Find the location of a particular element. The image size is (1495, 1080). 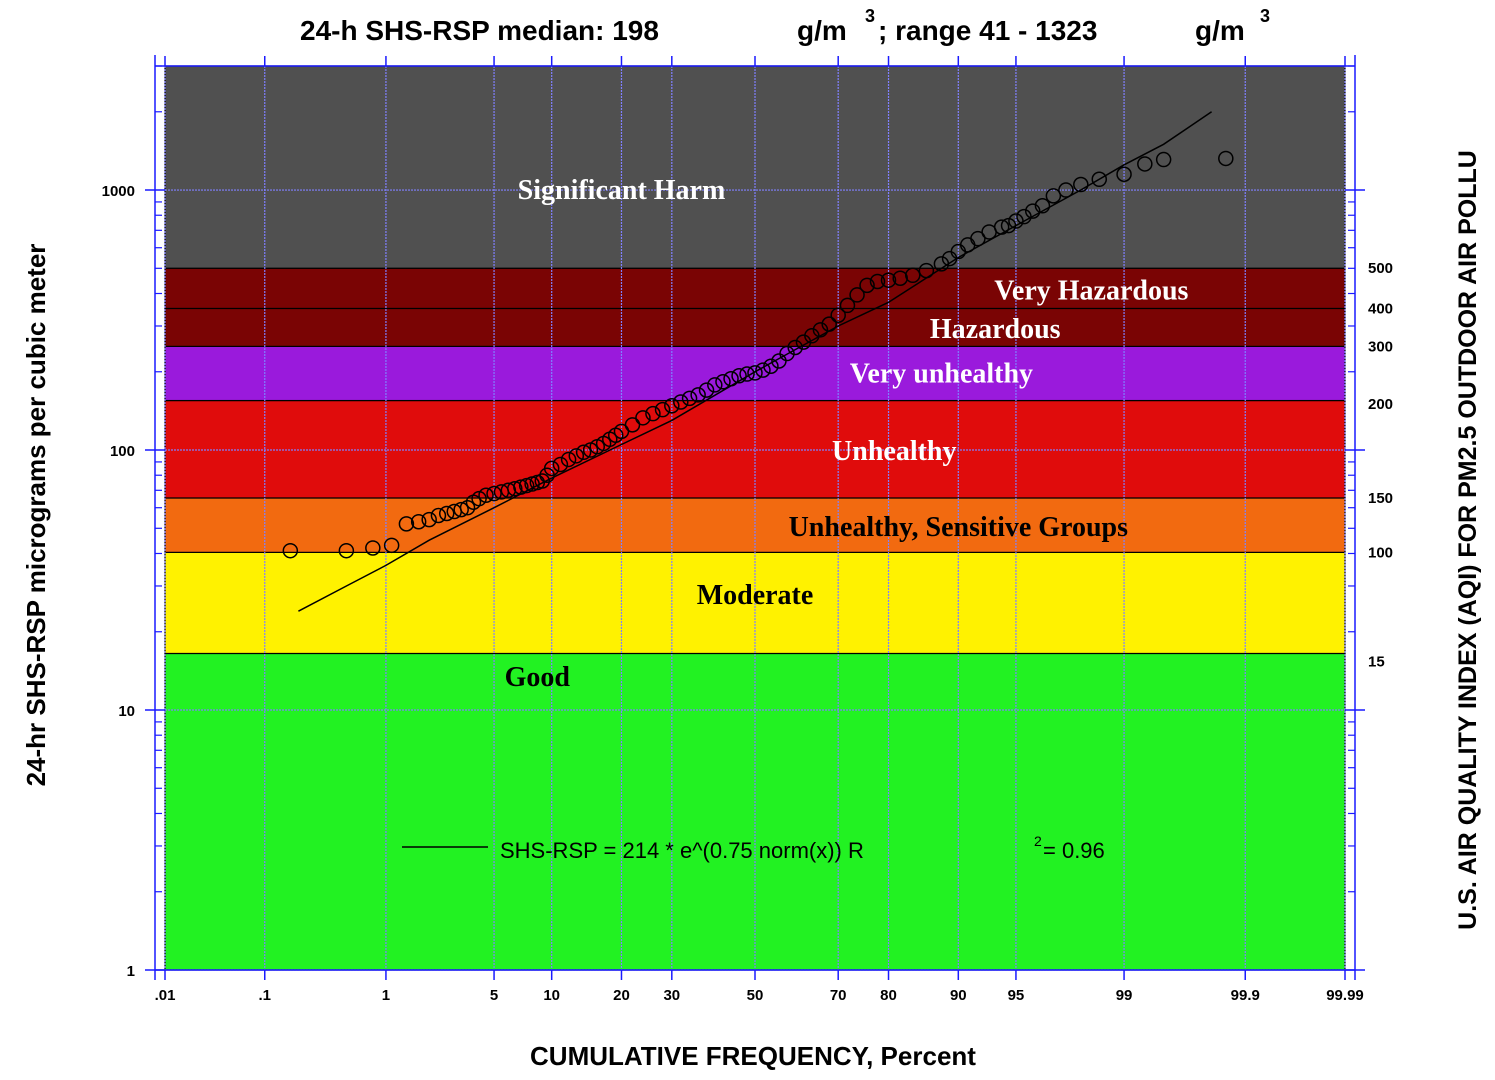

band-label-1: Moderate is located at coordinates (755, 595).